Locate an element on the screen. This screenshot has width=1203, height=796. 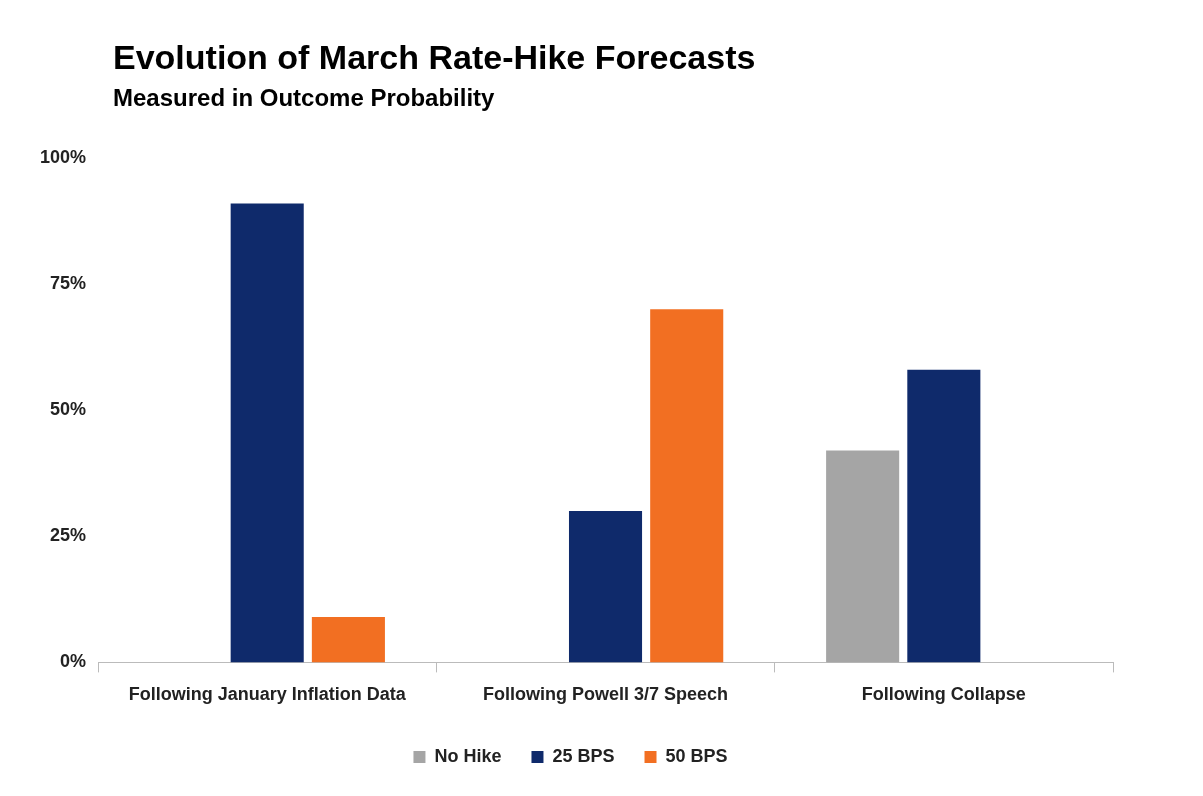
x-tick-label: Following Powell 3/7 Speech is located at coordinates (605, 694).